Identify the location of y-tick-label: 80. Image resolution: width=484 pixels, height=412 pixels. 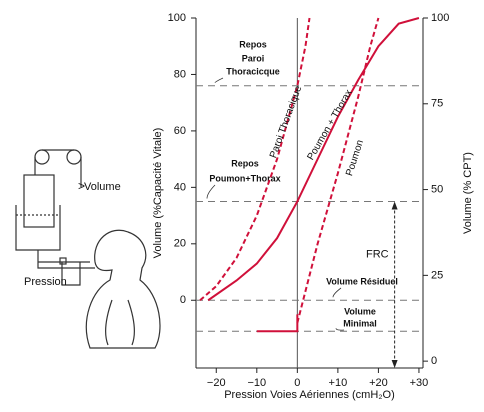
(180, 74).